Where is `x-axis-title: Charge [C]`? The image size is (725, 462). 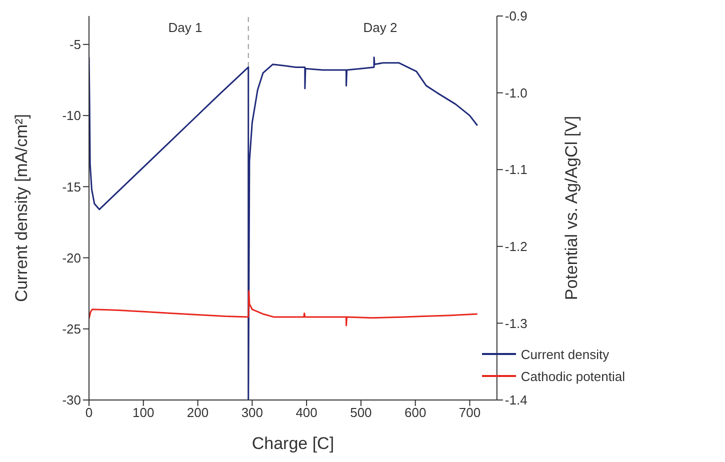 x-axis-title: Charge [C] is located at coordinates (293, 443).